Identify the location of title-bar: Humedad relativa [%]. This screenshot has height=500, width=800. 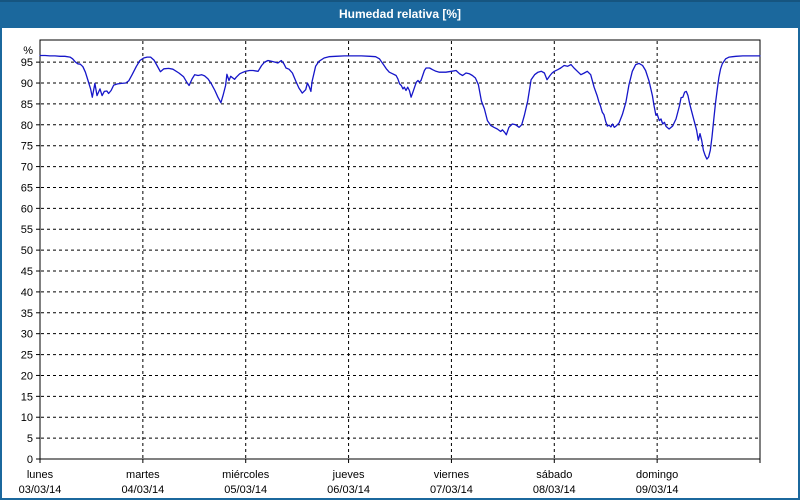
(400, 14).